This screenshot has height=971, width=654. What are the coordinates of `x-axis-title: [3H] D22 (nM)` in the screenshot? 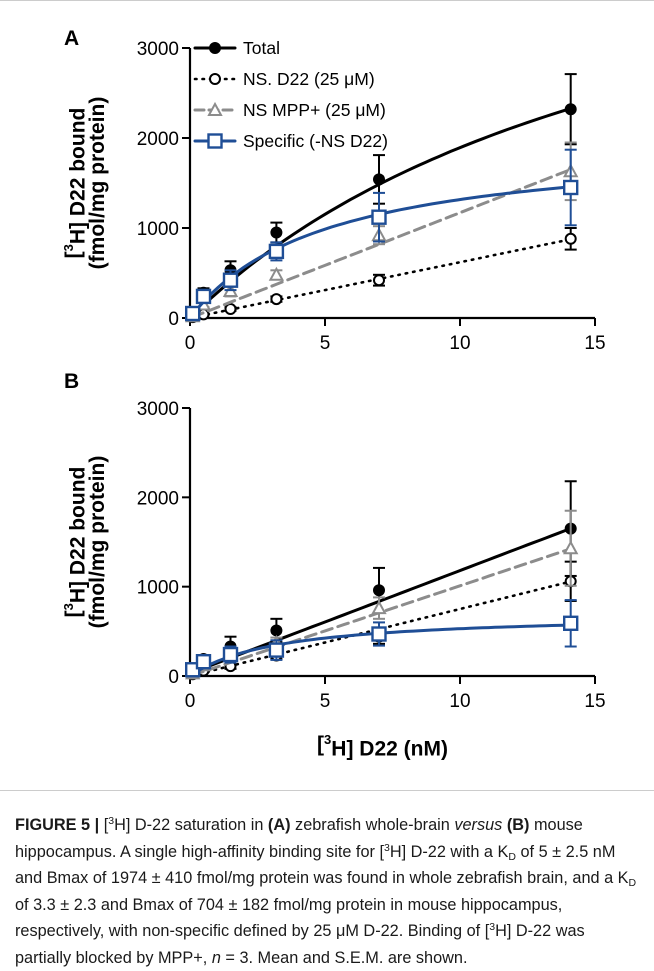 It's located at (382, 746).